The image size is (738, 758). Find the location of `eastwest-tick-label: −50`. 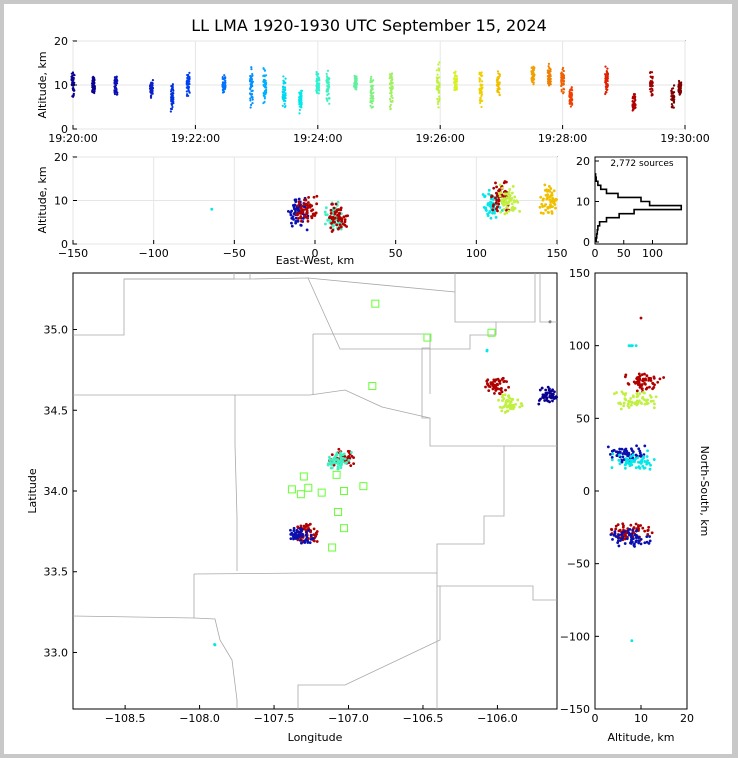

eastwest-tick-label: −50 is located at coordinates (234, 253).